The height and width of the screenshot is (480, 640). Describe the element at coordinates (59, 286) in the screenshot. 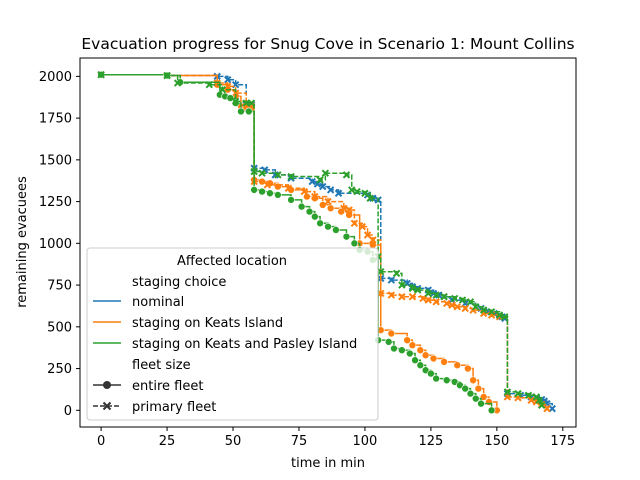

I see `y-tick-label: 750` at that location.